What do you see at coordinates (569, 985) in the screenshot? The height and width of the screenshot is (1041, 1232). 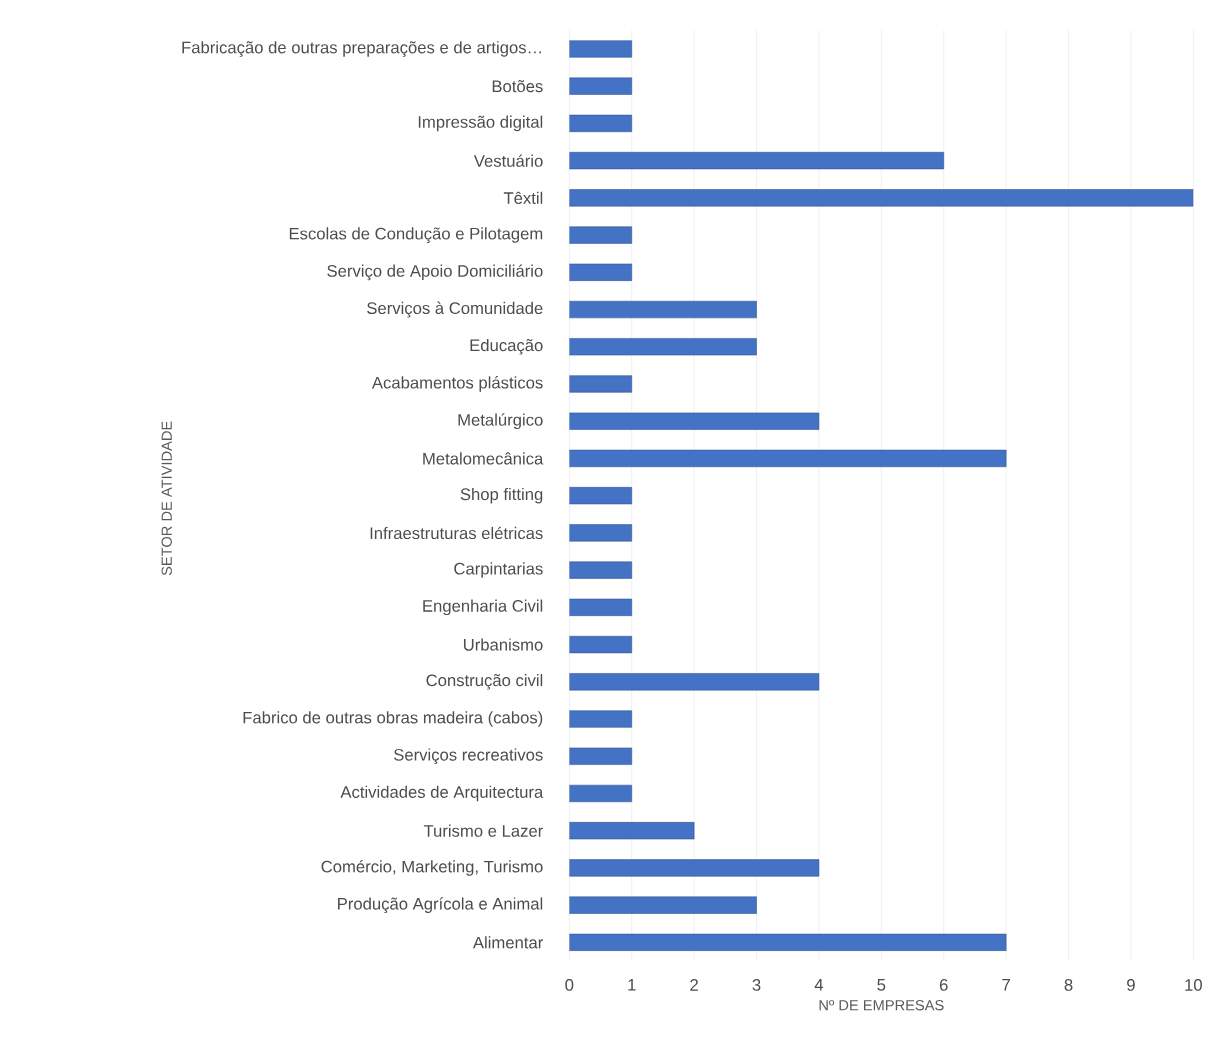 I see `x-tick-label: 0` at bounding box center [569, 985].